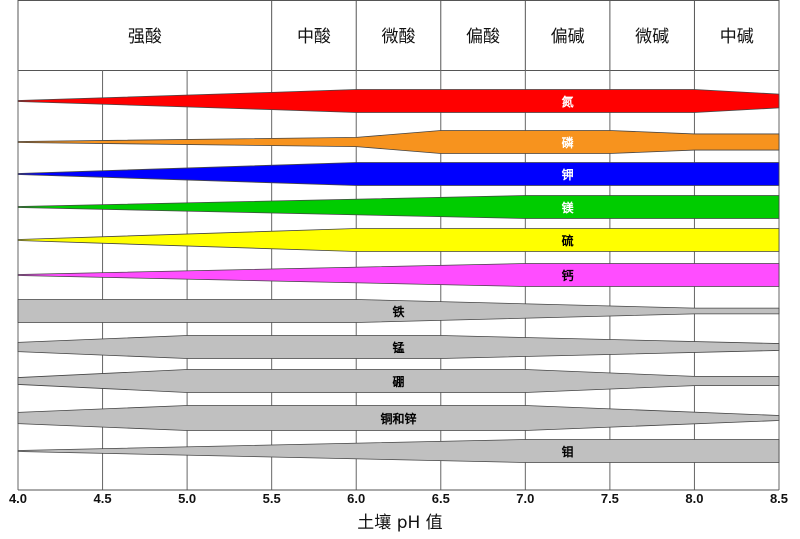  Describe the element at coordinates (399, 522) in the screenshot. I see `x-axis-label: 土壤 pH 值` at that location.